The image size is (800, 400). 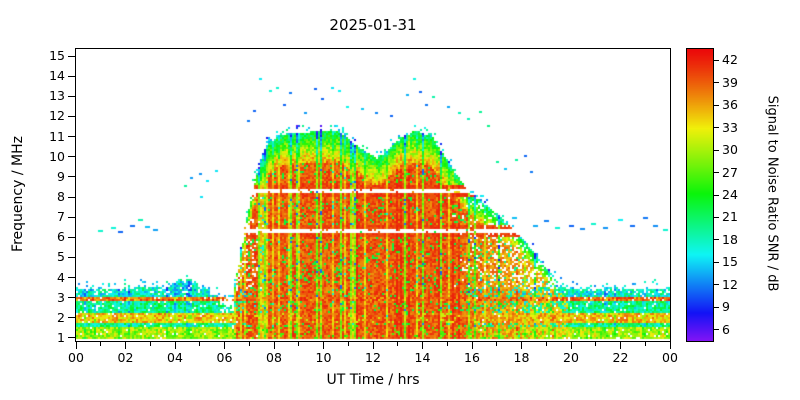 What do you see at coordinates (730, 217) in the screenshot?
I see `colorbar-tick-label: 21` at bounding box center [730, 217].